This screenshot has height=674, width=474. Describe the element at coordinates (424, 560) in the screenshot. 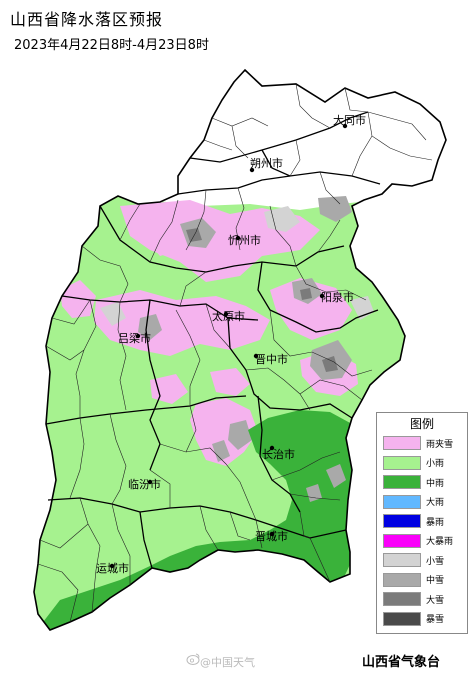

I see `legend-row: 小雪` at that location.